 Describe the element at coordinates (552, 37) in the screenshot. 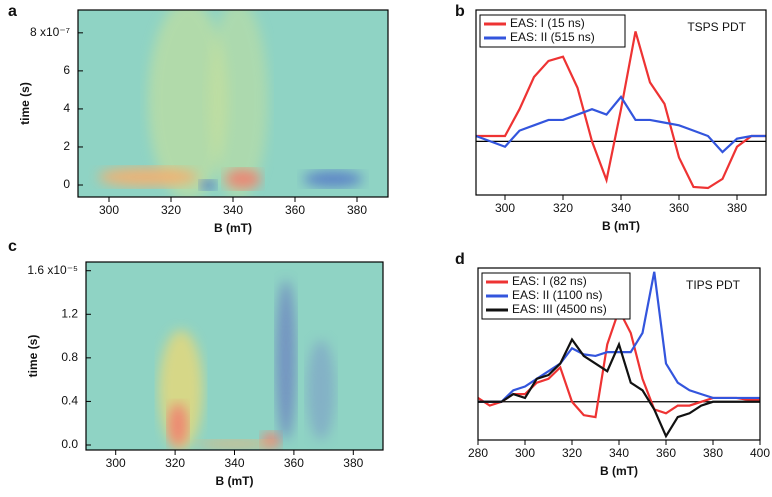

I see `legend-label: EAS: II (515 ns)` at that location.